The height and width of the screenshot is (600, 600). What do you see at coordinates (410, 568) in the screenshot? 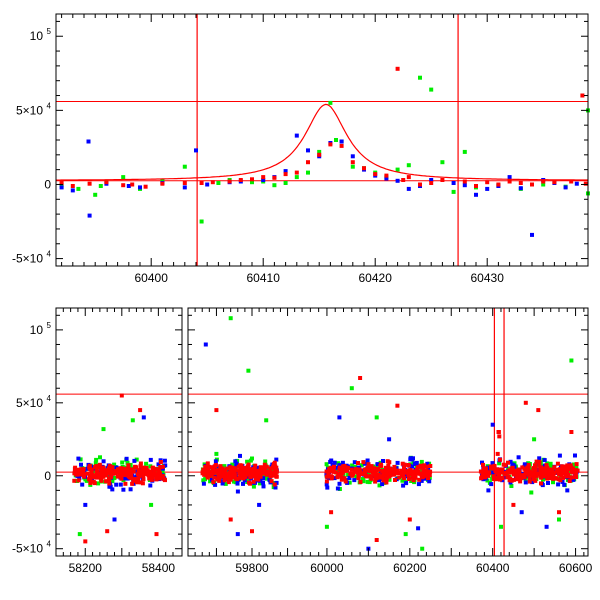
I see `x-tick-label: 60200` at bounding box center [410, 568].